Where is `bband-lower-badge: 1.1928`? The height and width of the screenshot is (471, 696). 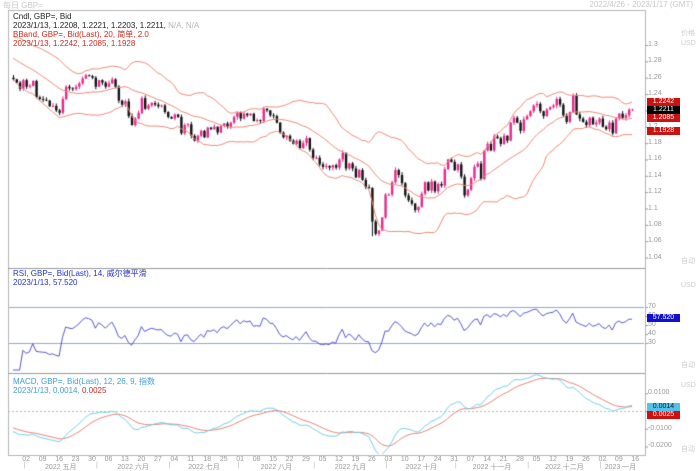
bband-lower-badge: 1.1928 is located at coordinates (663, 131).